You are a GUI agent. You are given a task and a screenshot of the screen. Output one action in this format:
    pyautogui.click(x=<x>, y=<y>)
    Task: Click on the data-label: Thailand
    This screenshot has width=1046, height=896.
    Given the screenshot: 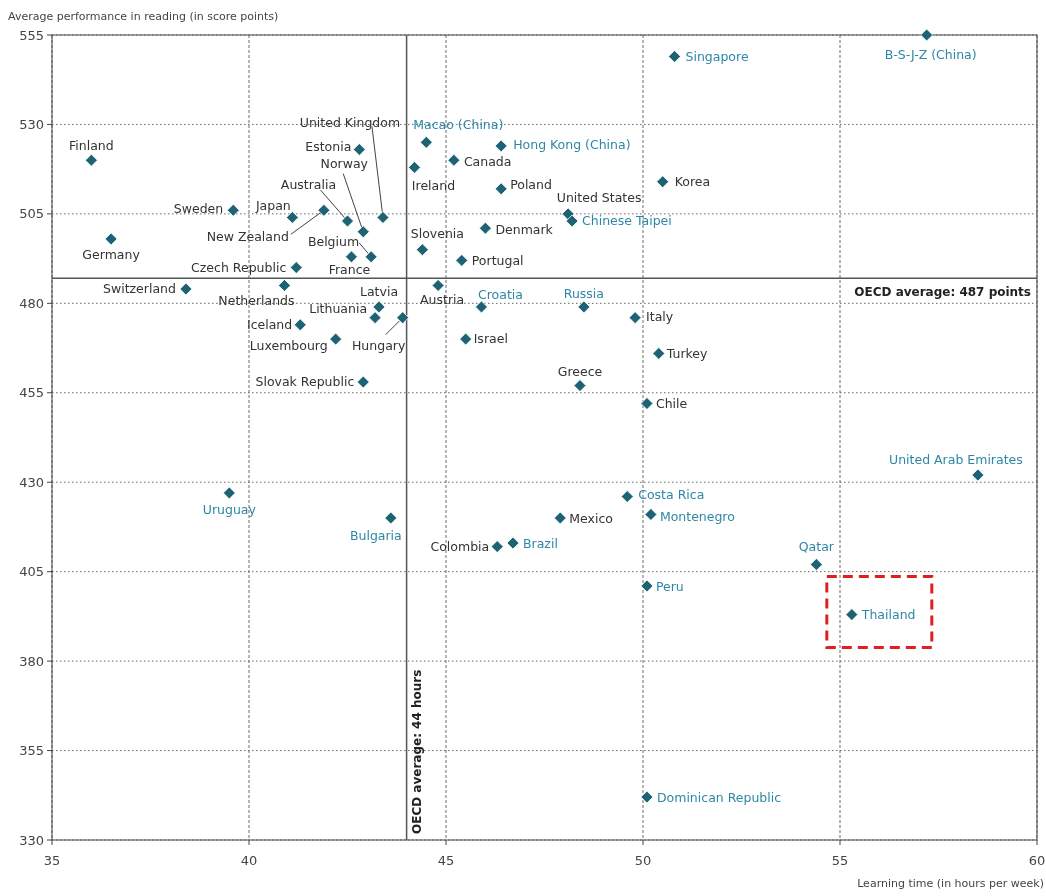 What is the action you would take?
    pyautogui.click(x=888, y=614)
    